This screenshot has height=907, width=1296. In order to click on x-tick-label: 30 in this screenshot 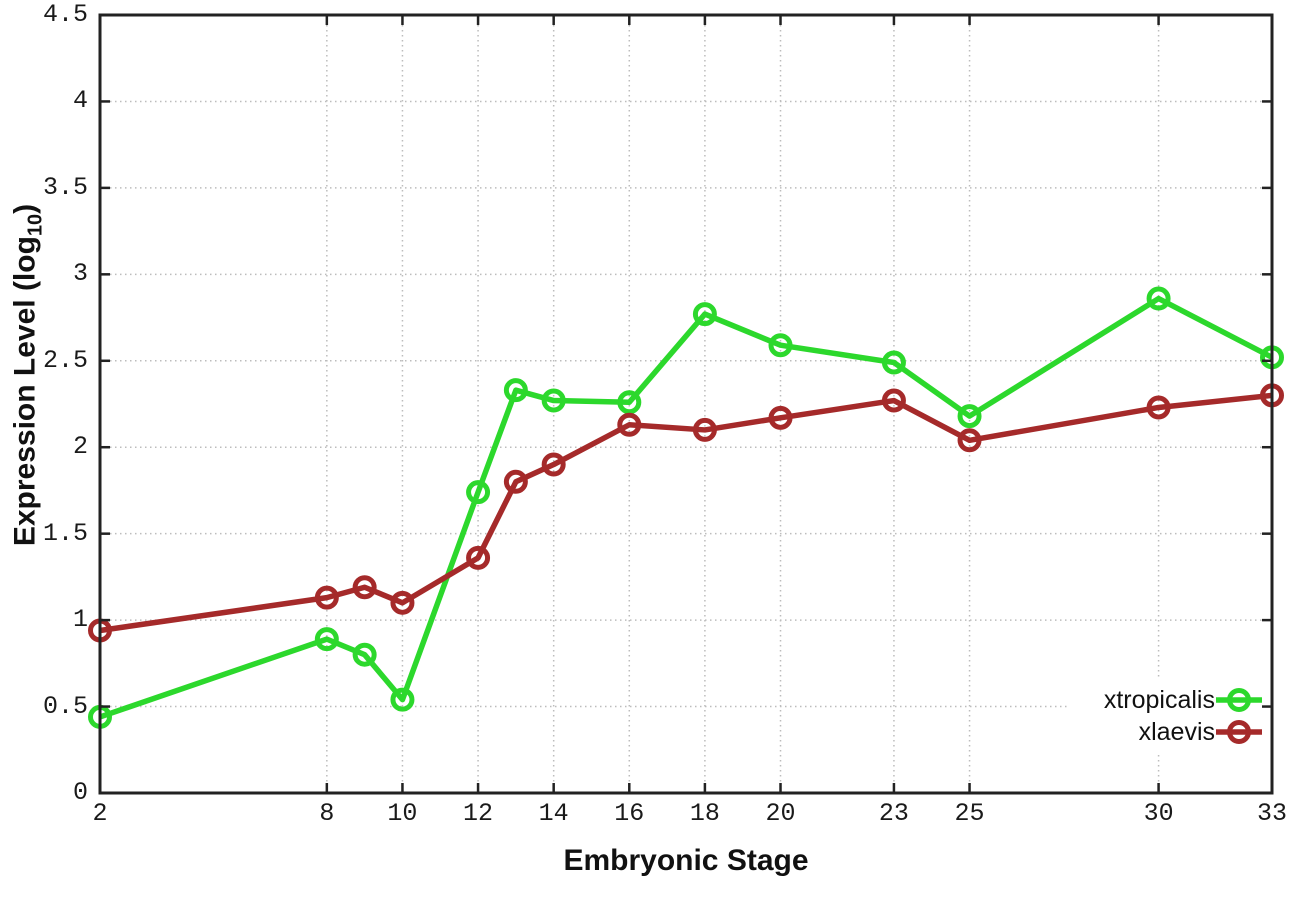, I will do `click(1158, 813)`.